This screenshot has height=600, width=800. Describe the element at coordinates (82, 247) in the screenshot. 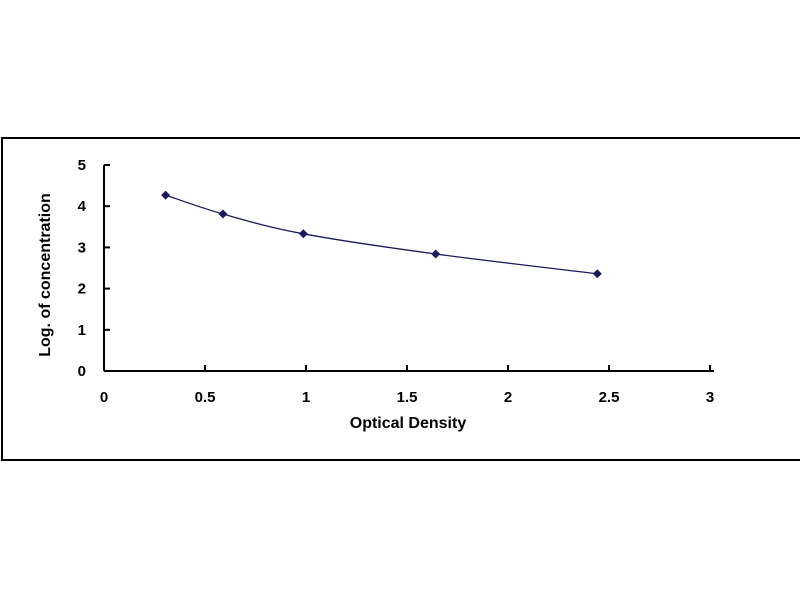

I see `y-tick-label: 3` at that location.